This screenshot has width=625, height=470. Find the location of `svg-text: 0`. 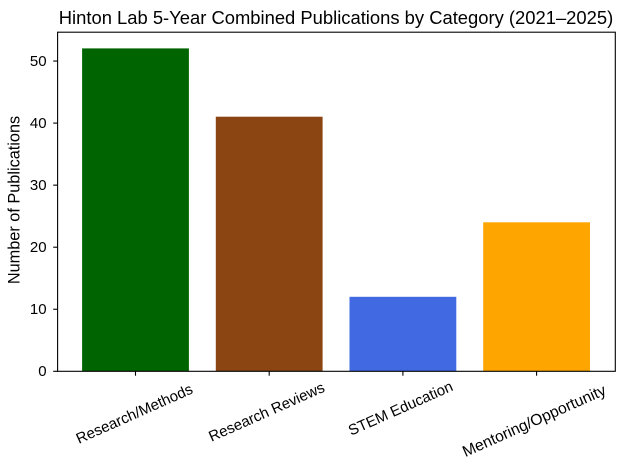

svg-text: 0 is located at coordinates (42, 371).